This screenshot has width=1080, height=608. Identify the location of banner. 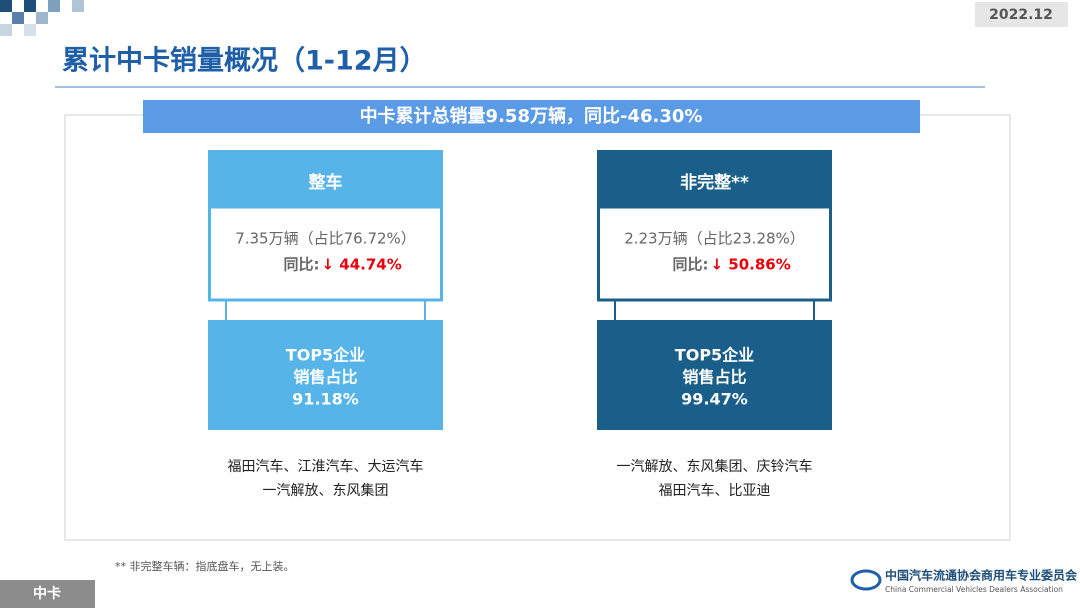
(531, 116).